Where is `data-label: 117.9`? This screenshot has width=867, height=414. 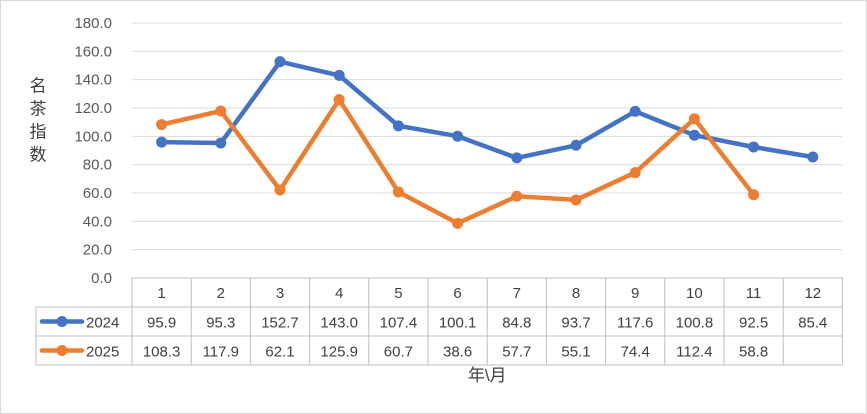 data-label: 117.9 is located at coordinates (221, 352).